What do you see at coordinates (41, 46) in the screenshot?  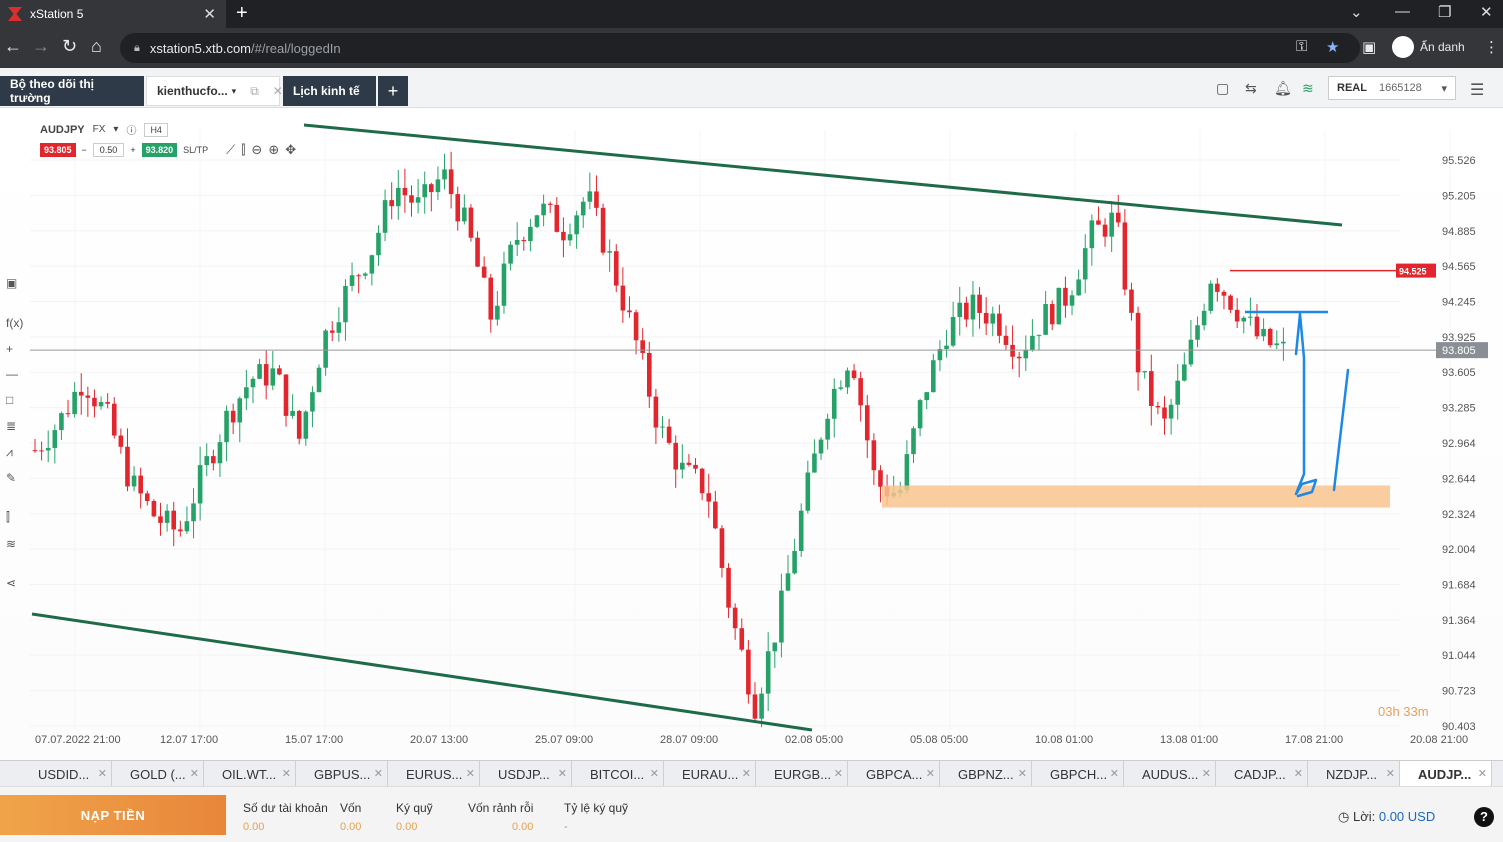 I see `forward-icon: →` at bounding box center [41, 46].